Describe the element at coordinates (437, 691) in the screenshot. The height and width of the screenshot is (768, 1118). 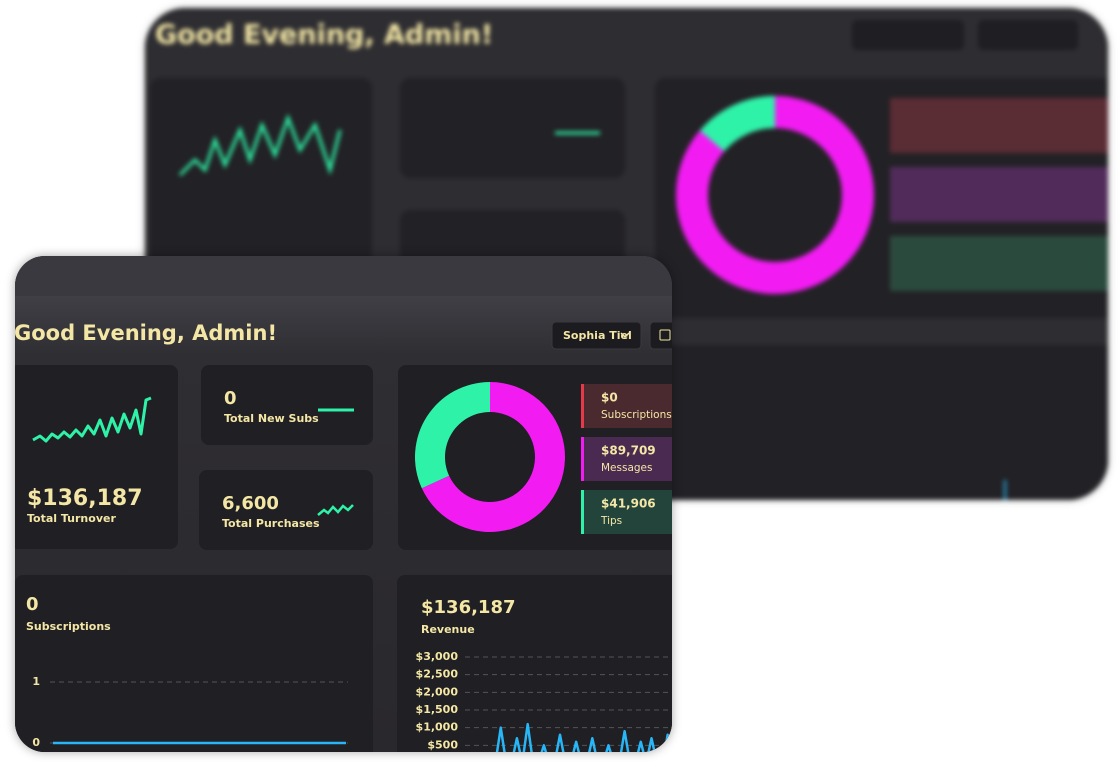
I see `y-tick-label: $2,000` at that location.